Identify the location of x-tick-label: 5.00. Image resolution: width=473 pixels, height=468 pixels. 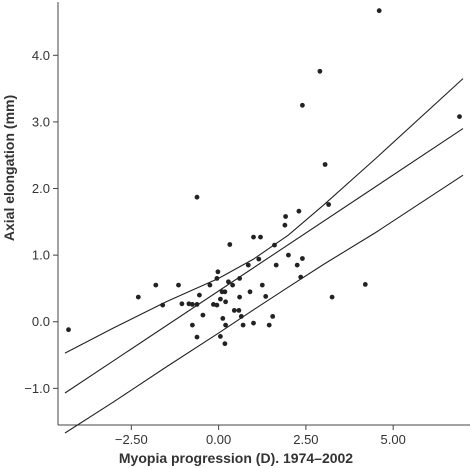
(393, 439).